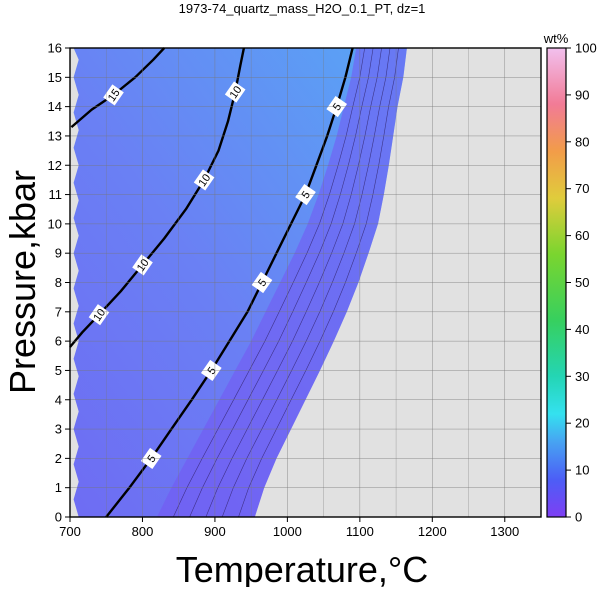 The width and height of the screenshot is (603, 592). I want to click on contour-label: 15, so click(114, 95).